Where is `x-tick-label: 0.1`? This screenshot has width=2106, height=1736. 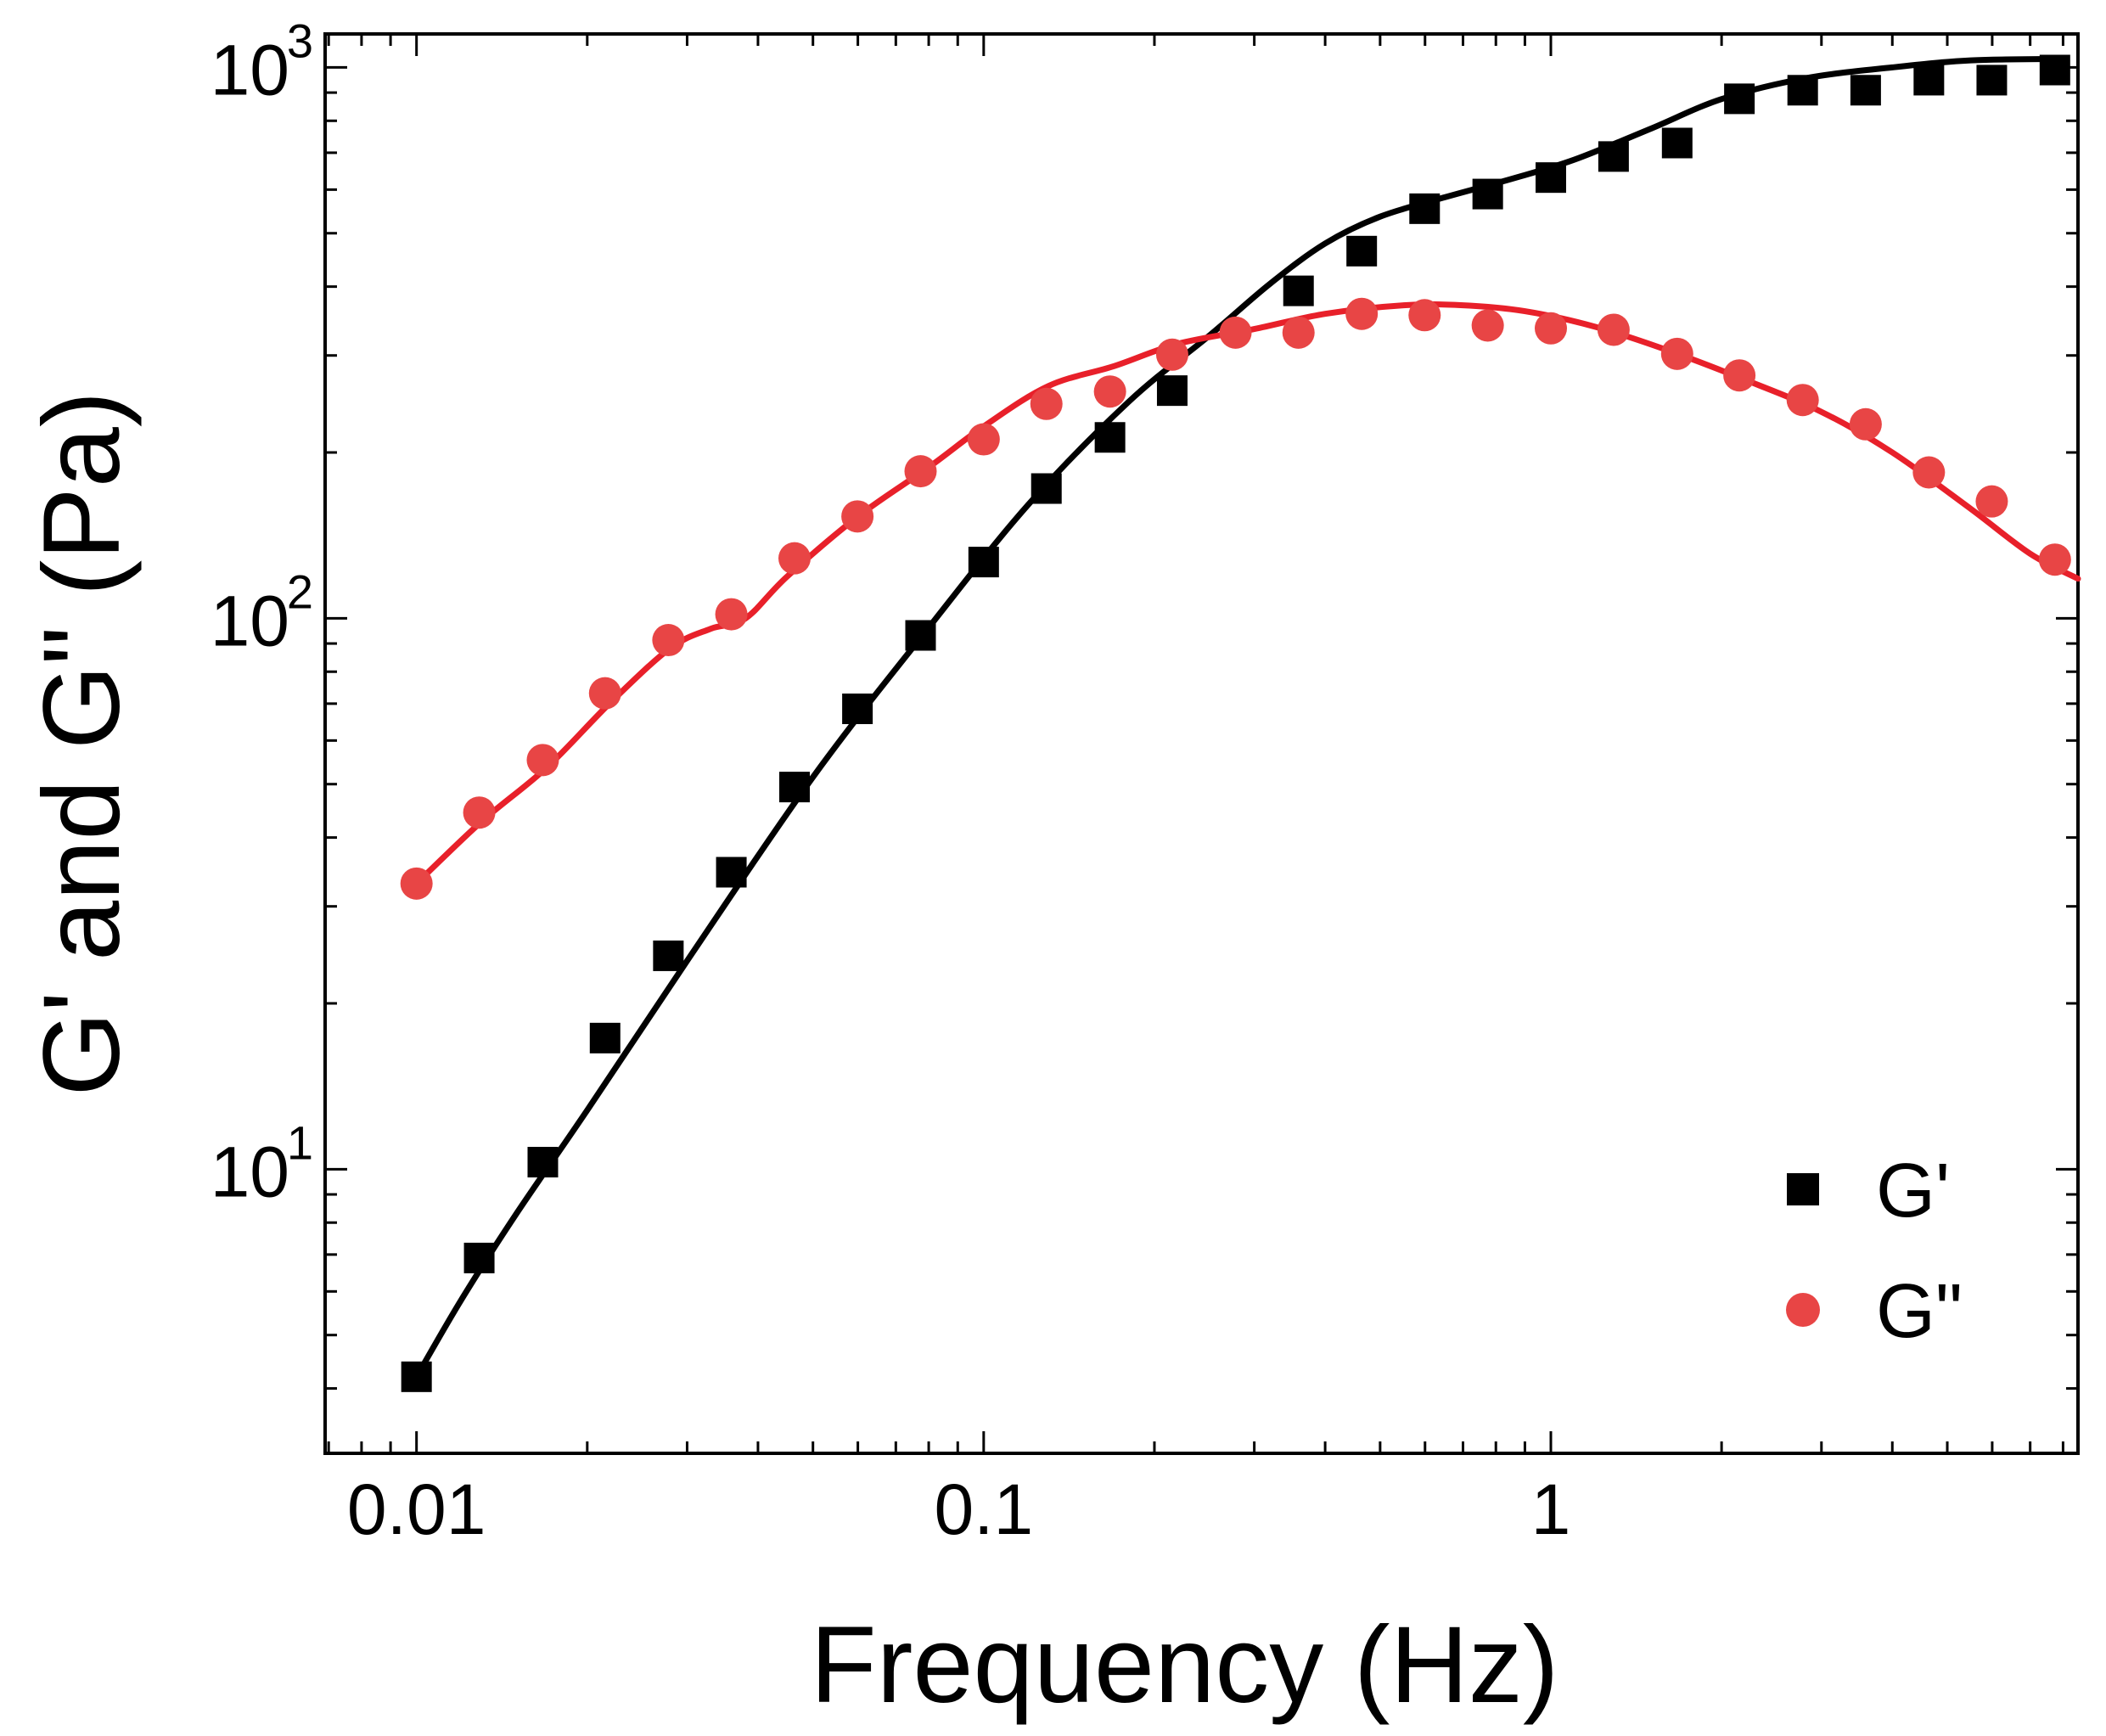
x-tick-label: 0.1 is located at coordinates (984, 1509).